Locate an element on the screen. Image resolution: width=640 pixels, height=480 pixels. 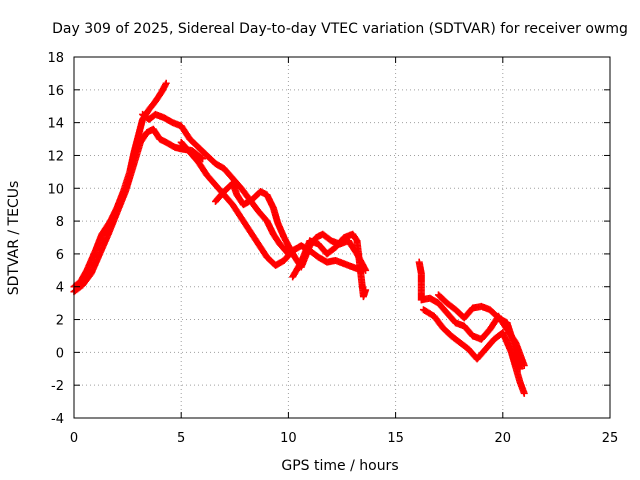
x-tick-label: 20 is located at coordinates (503, 438).